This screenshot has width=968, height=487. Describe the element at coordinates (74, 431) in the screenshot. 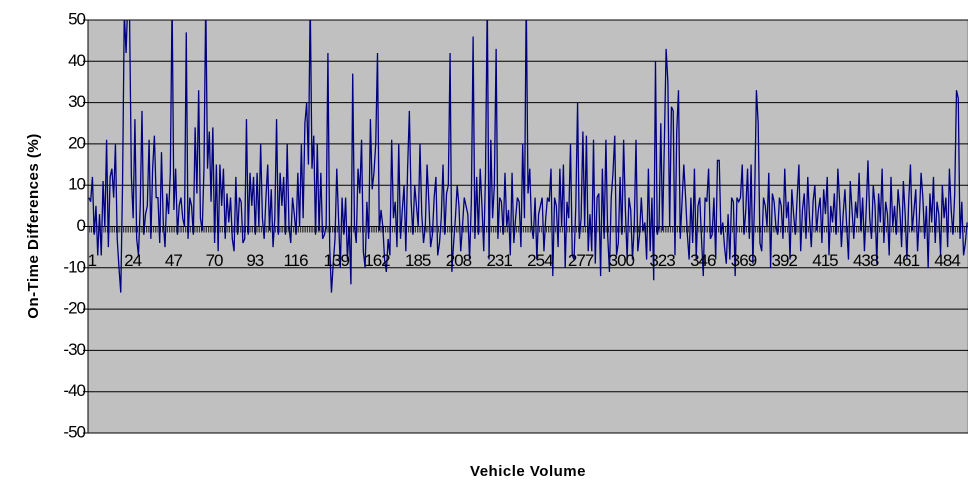

I see `y-tick-label: -50` at that location.